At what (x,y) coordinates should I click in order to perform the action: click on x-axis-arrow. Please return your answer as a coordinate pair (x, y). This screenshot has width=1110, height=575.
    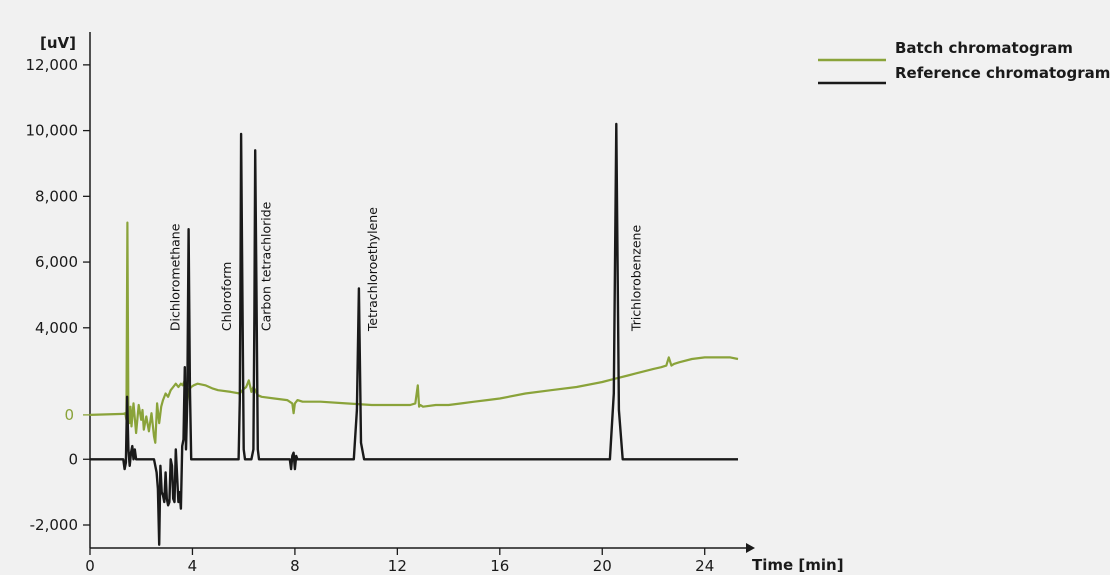
    Looking at the image, I should click on (750, 548).